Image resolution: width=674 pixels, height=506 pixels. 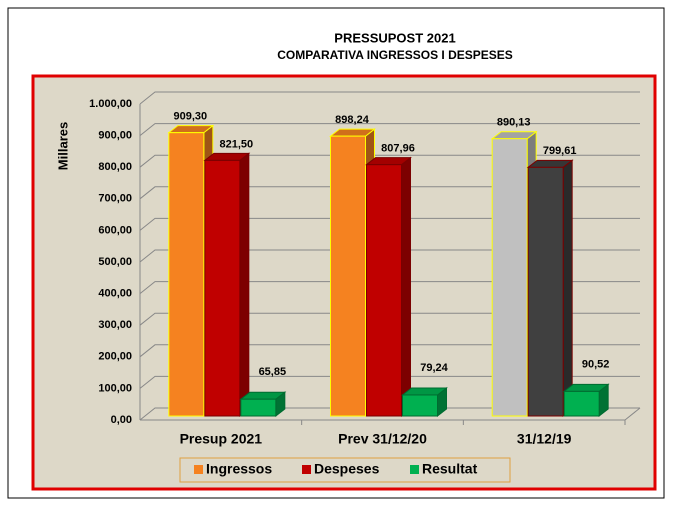 I want to click on legend-box, so click(x=345, y=470).